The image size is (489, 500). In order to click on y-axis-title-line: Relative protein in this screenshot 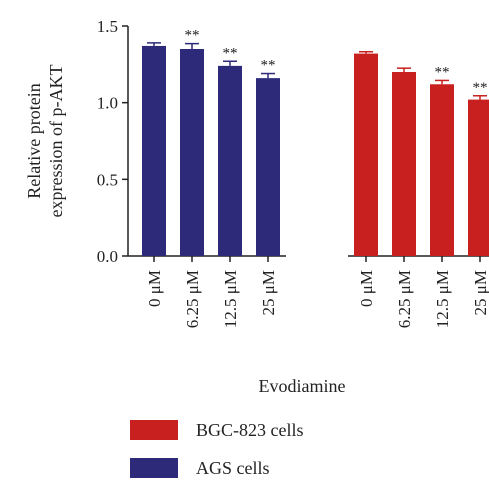, I will do `click(34, 140)`.